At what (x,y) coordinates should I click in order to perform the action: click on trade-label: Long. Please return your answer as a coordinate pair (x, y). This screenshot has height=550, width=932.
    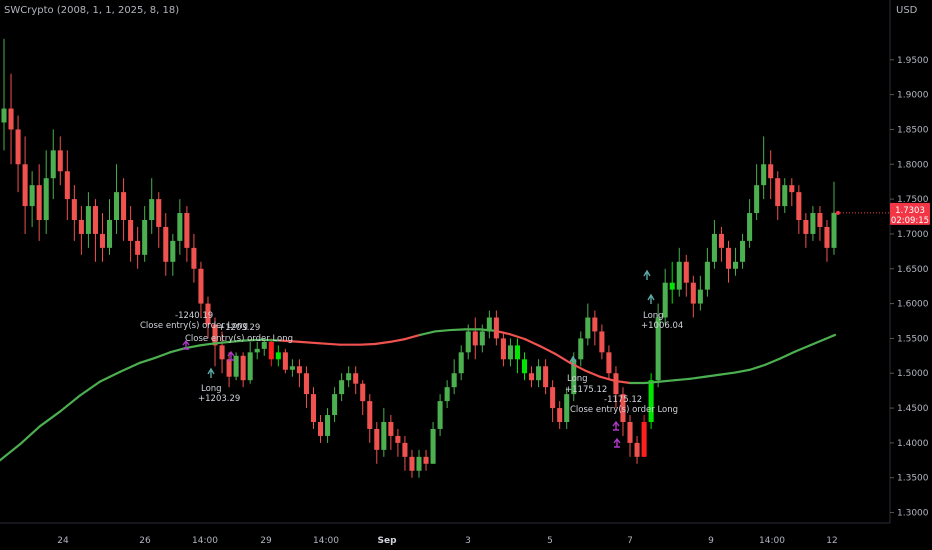
    Looking at the image, I should click on (653, 316).